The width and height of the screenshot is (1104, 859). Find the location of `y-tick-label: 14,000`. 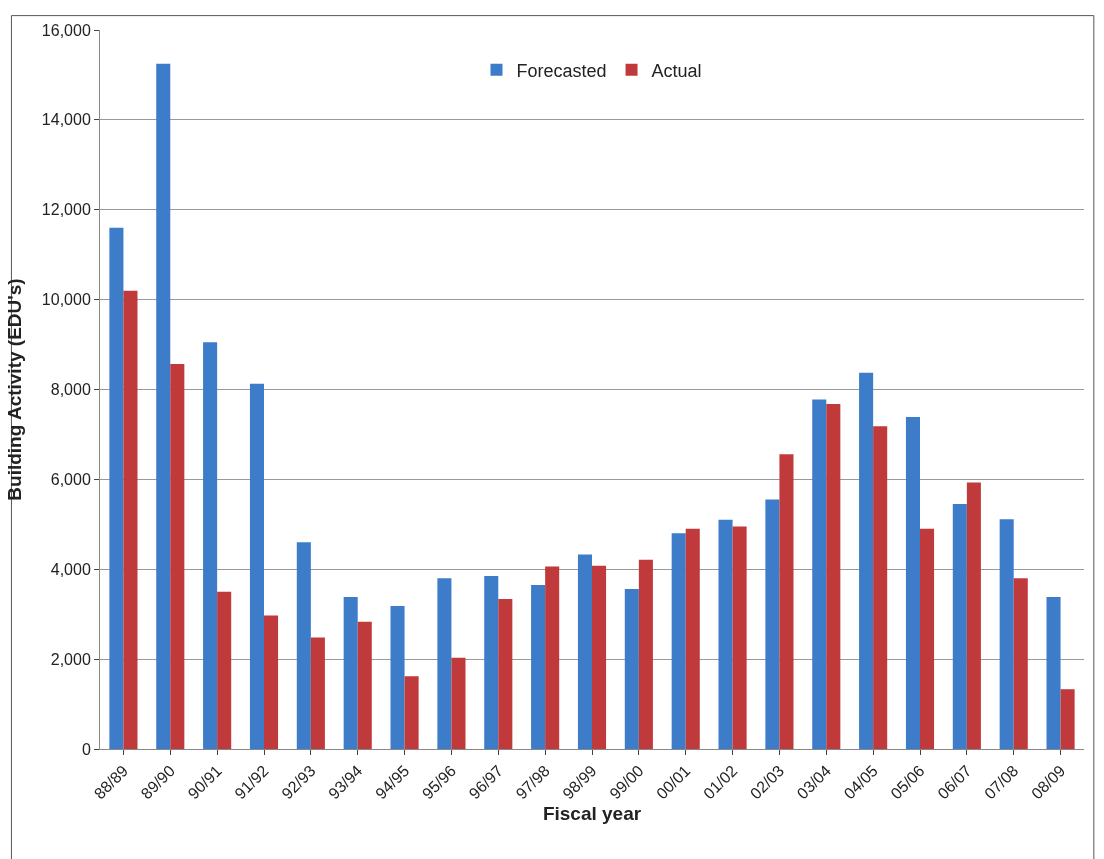

y-tick-label: 14,000 is located at coordinates (66, 120).